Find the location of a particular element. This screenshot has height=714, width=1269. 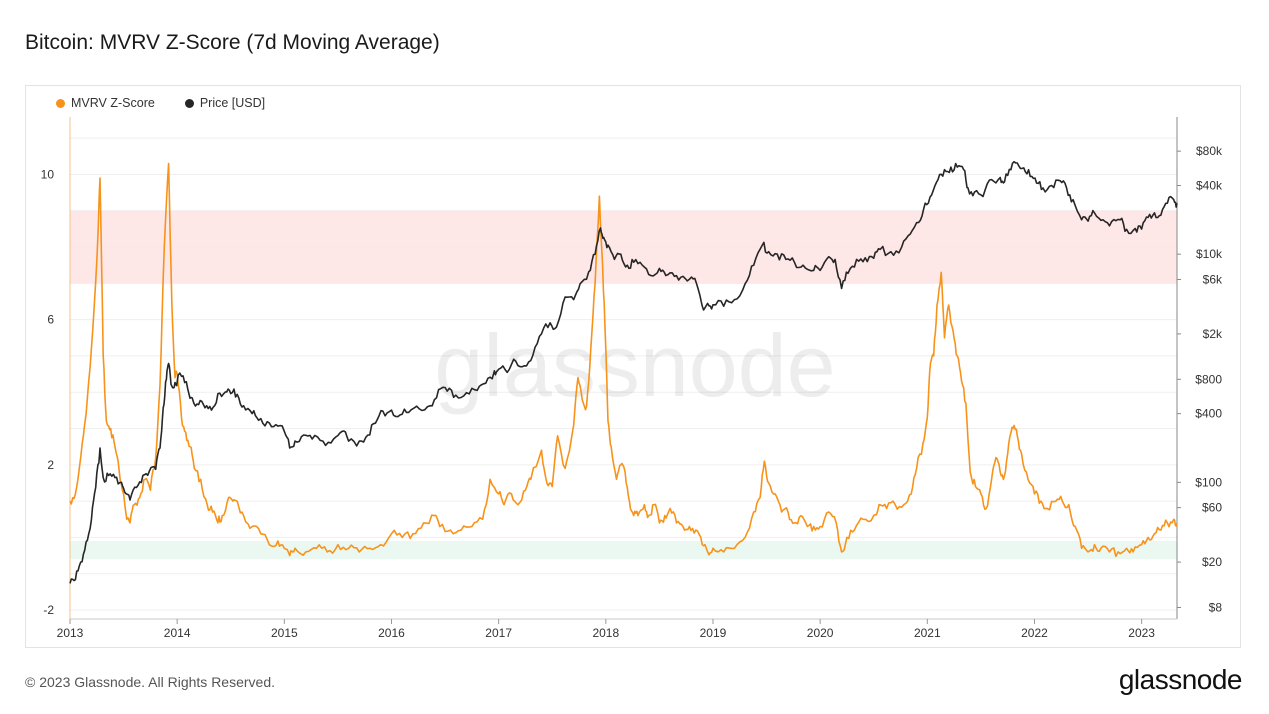

legend-zscore-dot-icon is located at coordinates (60, 103).